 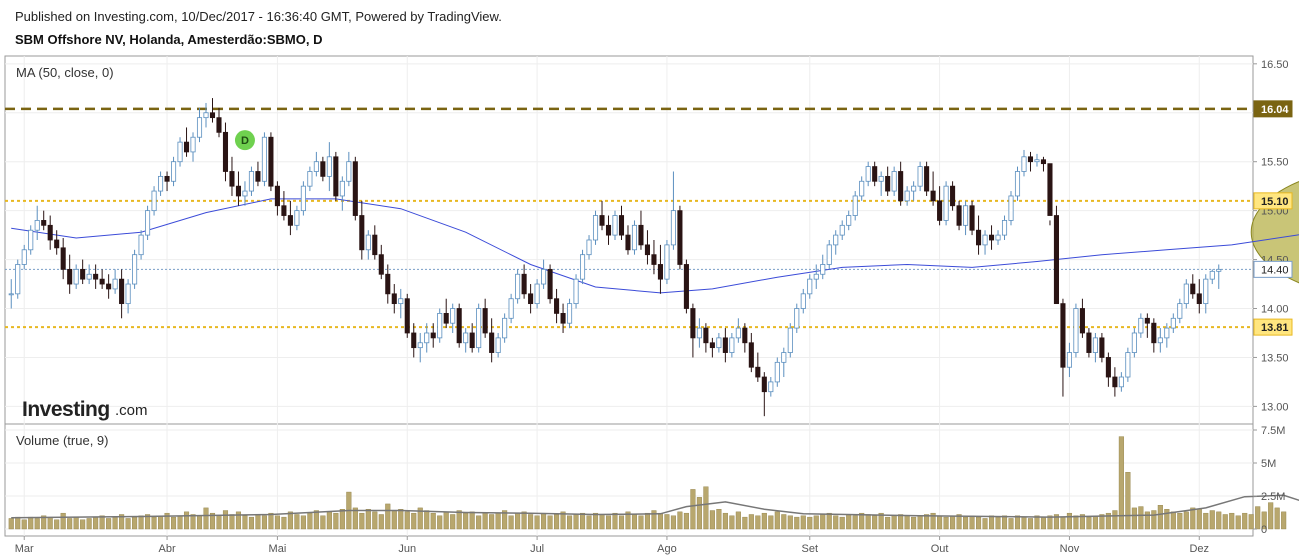 I want to click on price-tags: 16.04 15.10 14.40 13.81, so click(x=1273, y=218).